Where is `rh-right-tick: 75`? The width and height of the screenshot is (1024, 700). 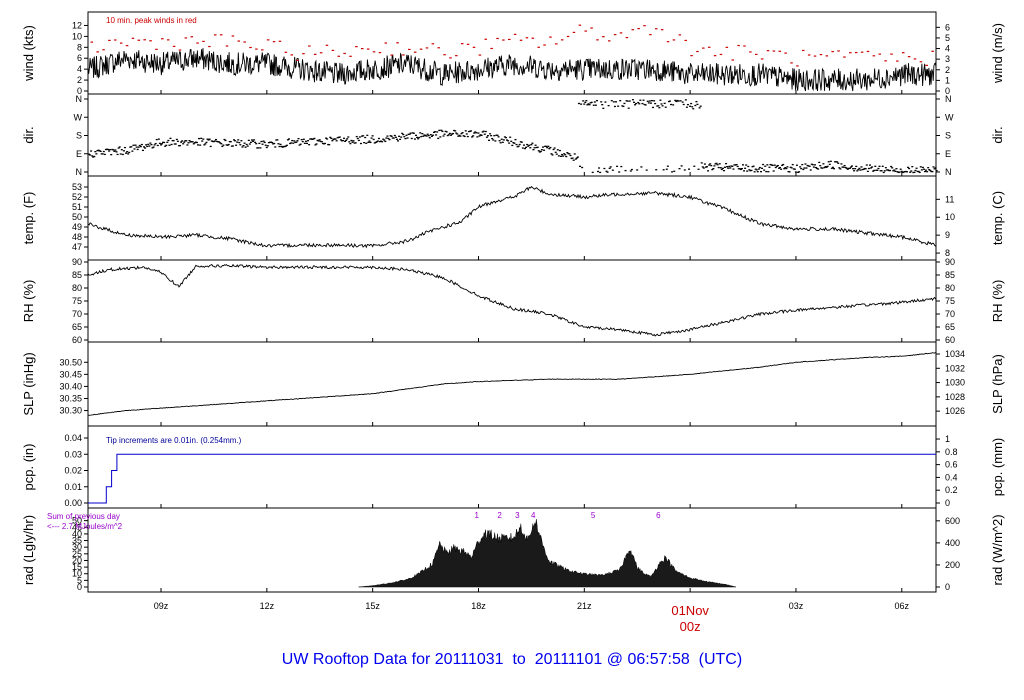
rh-right-tick: 75 is located at coordinates (950, 301).